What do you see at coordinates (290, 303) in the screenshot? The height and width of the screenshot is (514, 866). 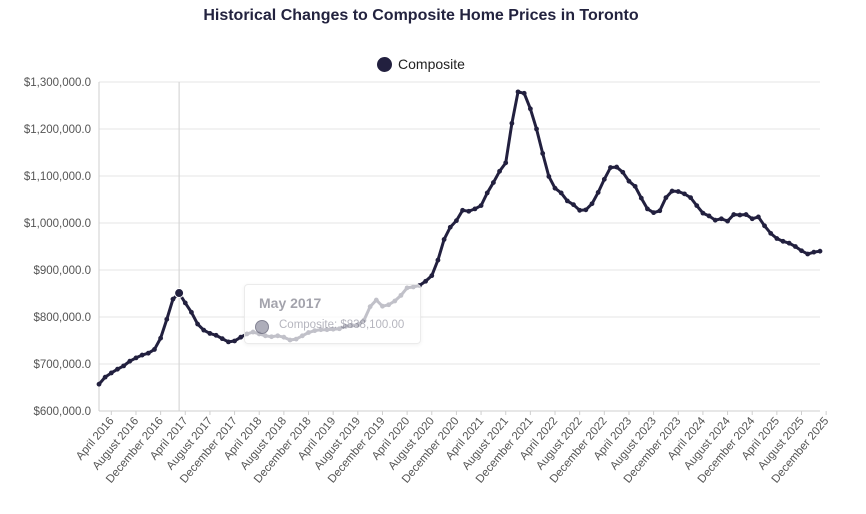 I see `tooltip-title: May 2017` at bounding box center [290, 303].